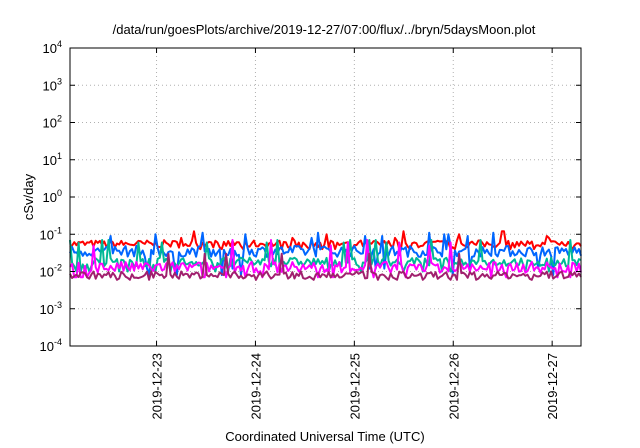  Describe the element at coordinates (354, 386) in the screenshot. I see `x-tick-label: 2019-12-25` at that location.